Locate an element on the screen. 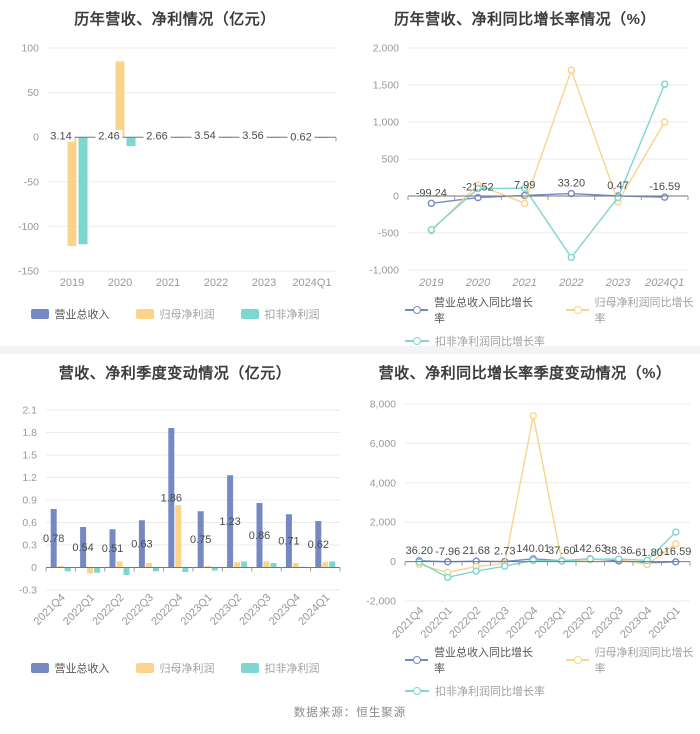 The image size is (700, 734). y-axis-tick-label: 0.6 is located at coordinates (29, 523).